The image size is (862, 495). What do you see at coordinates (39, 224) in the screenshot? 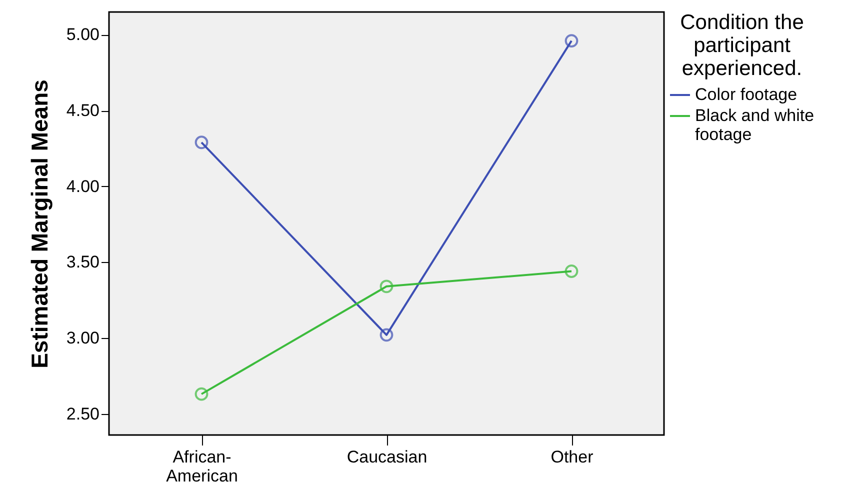
I see `y-axis-title: Estimated Marginal Means` at bounding box center [39, 224].